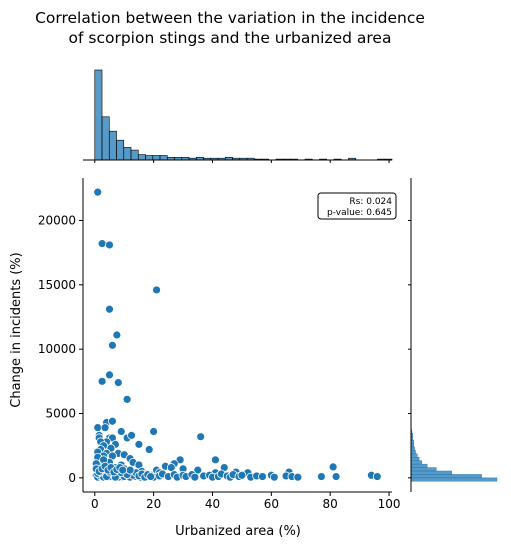 The width and height of the screenshot is (511, 547). What do you see at coordinates (238, 531) in the screenshot?
I see `x-axis-label: Urbanized area (%)` at bounding box center [238, 531].